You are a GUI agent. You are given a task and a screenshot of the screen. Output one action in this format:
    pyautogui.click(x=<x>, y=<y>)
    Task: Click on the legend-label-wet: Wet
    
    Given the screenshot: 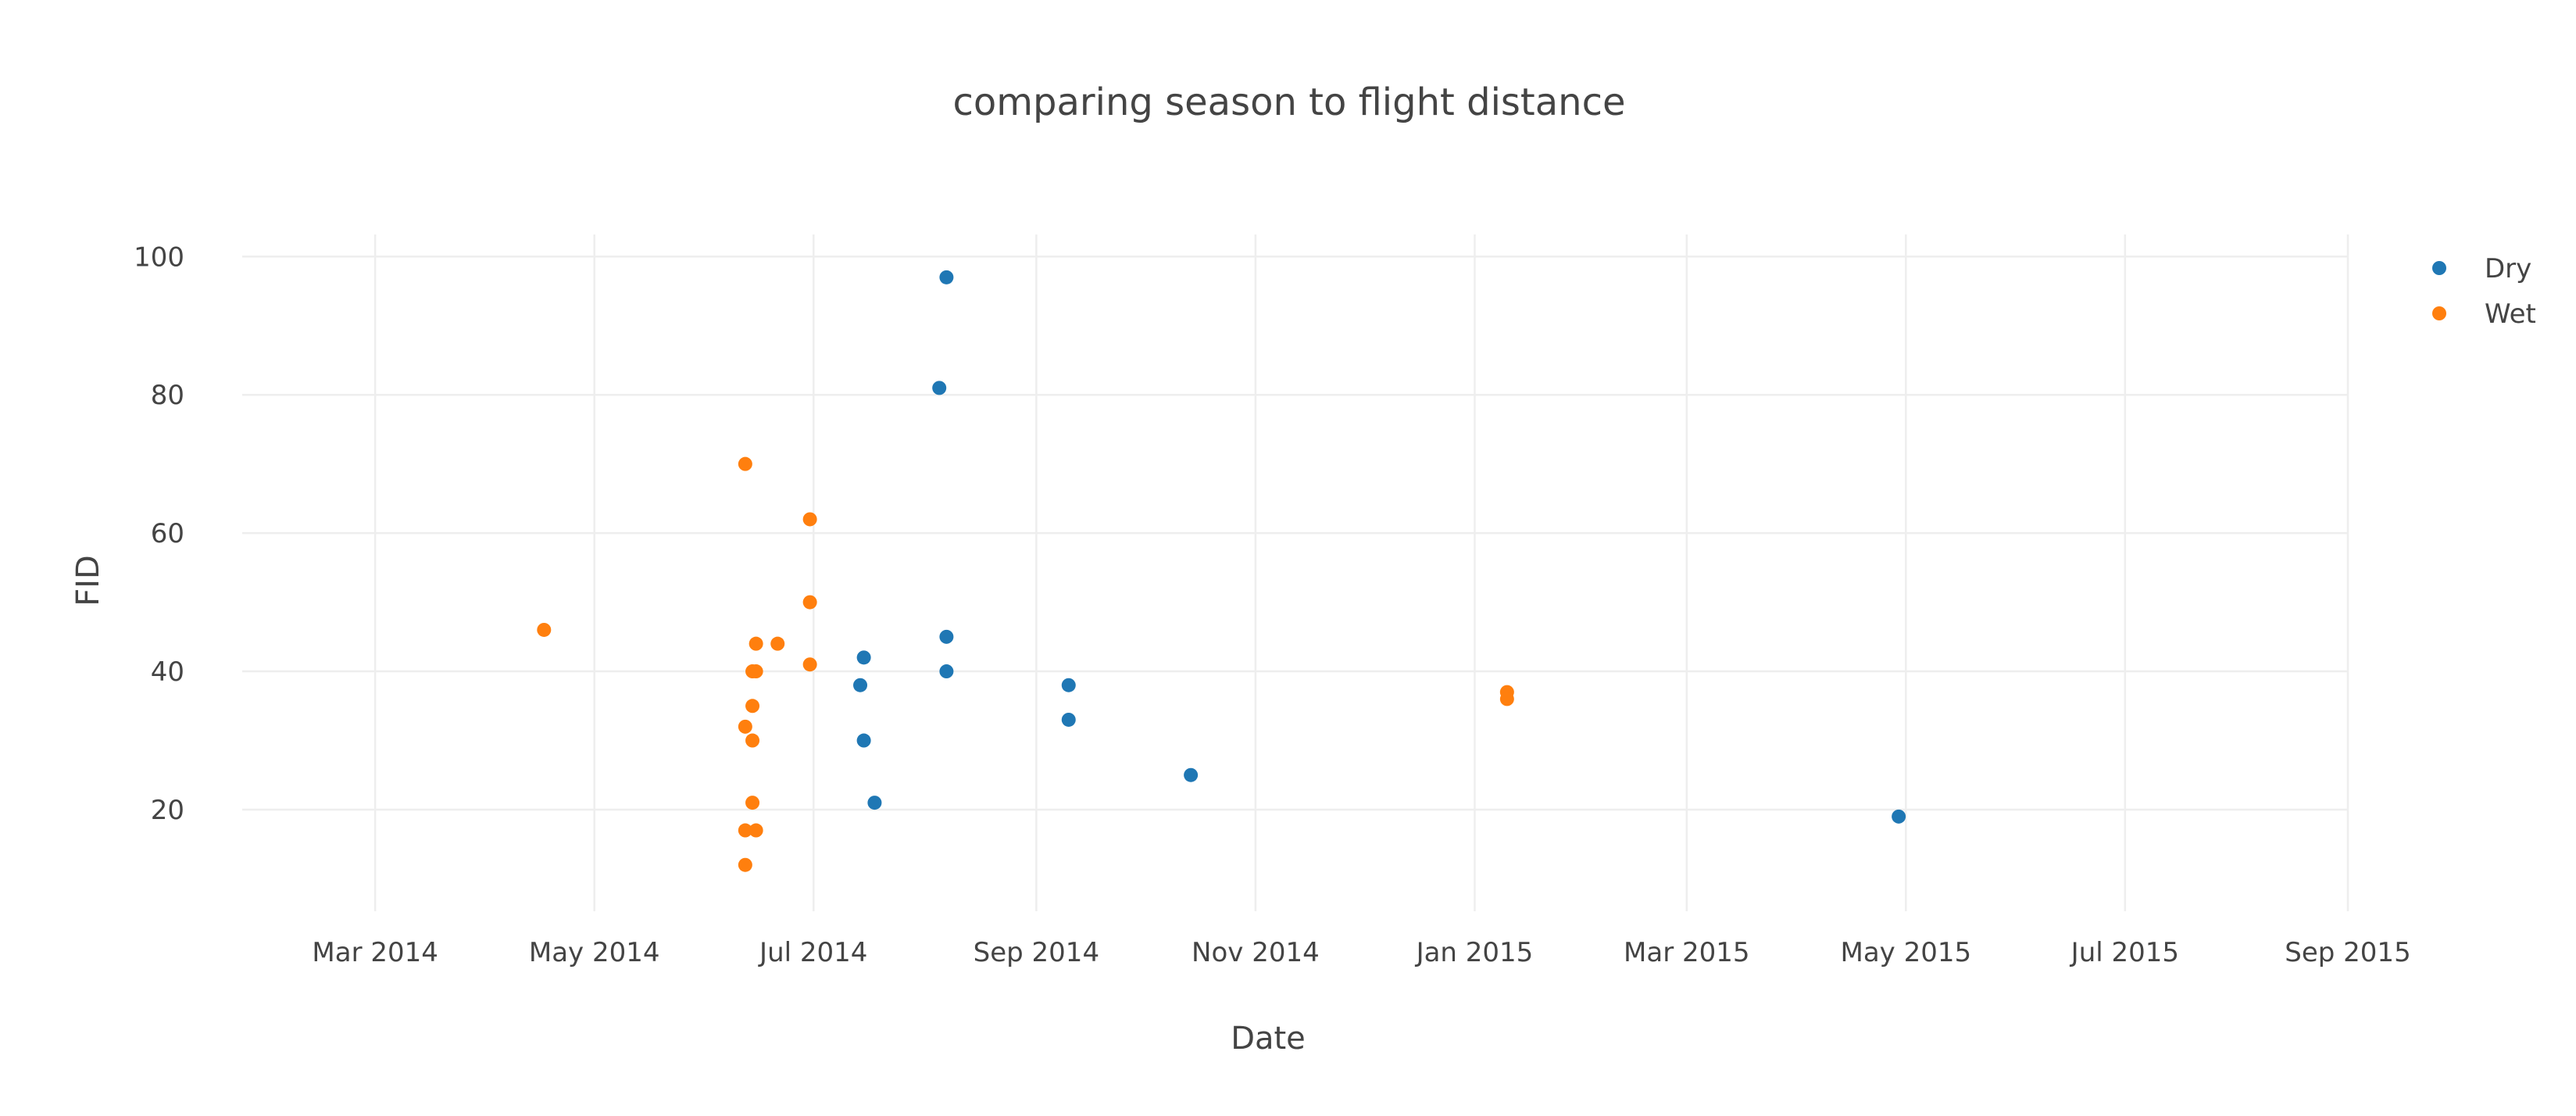 What is the action you would take?
    pyautogui.click(x=2511, y=314)
    